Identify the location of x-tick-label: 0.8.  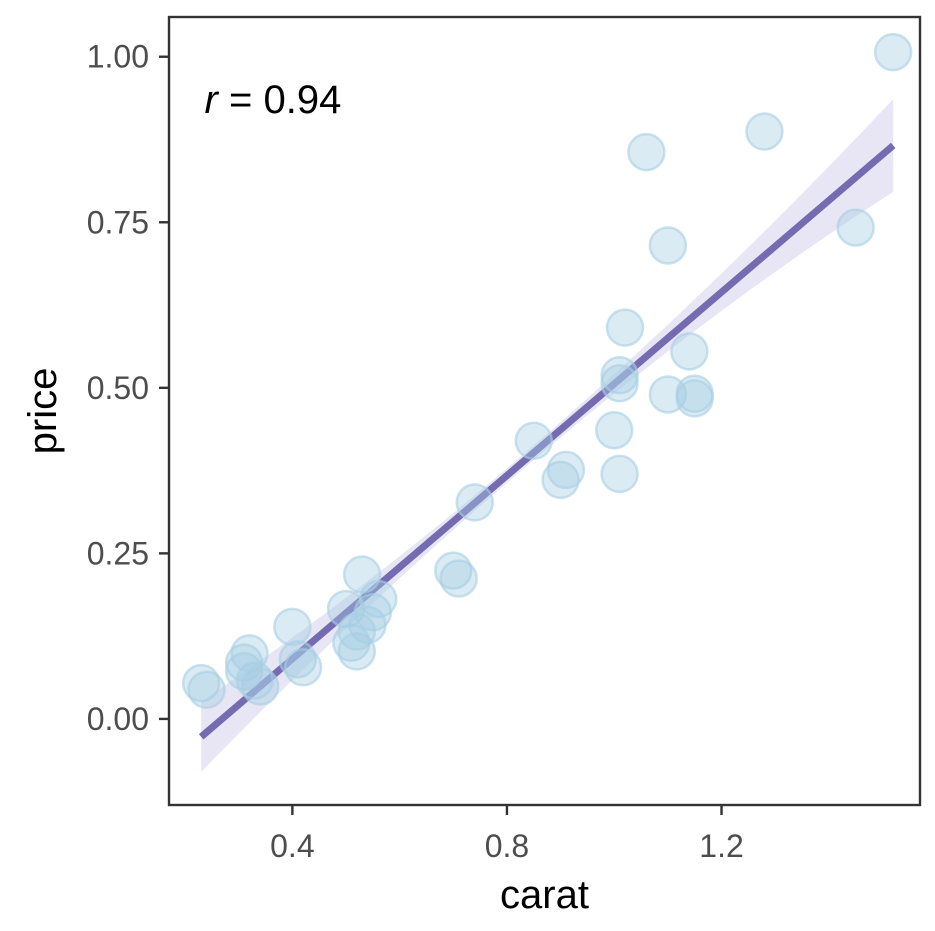
(507, 846).